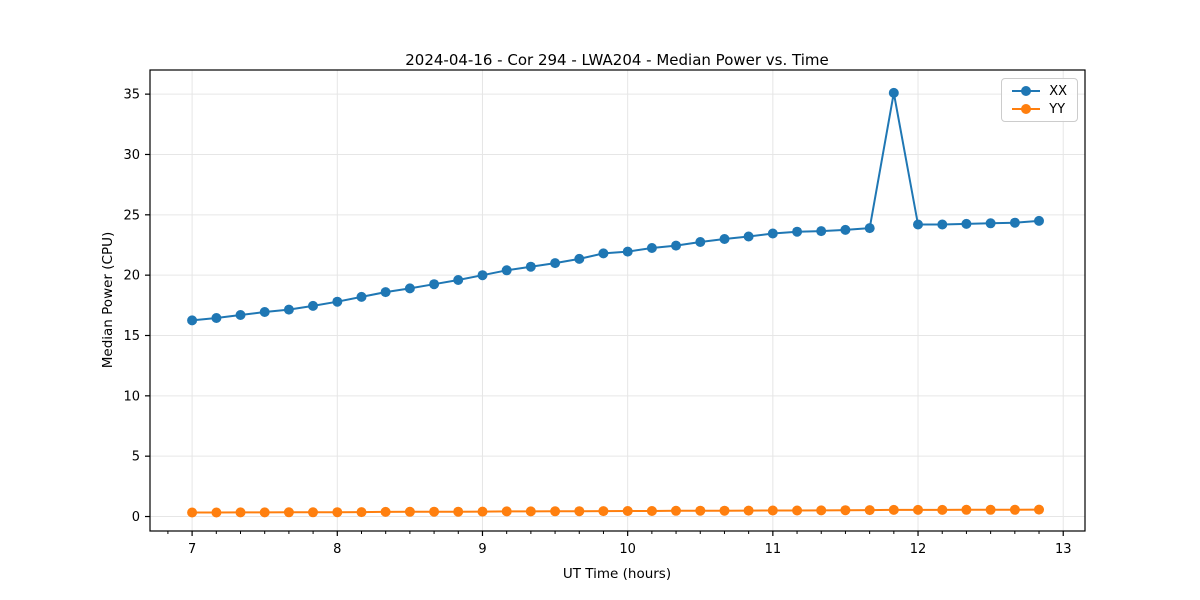 This screenshot has height=600, width=1200. What do you see at coordinates (1039, 100) in the screenshot?
I see `legend: XX YY` at bounding box center [1039, 100].